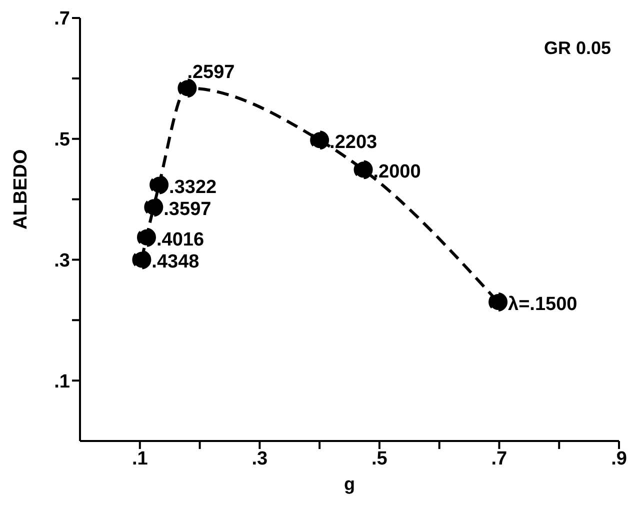 This screenshot has height=514, width=639. I want to click on annotation: .2597, so click(211, 73).